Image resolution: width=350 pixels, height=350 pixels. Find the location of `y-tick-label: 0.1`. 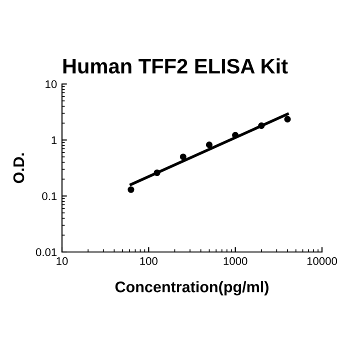

y-tick-label: 0.1 is located at coordinates (49, 196).